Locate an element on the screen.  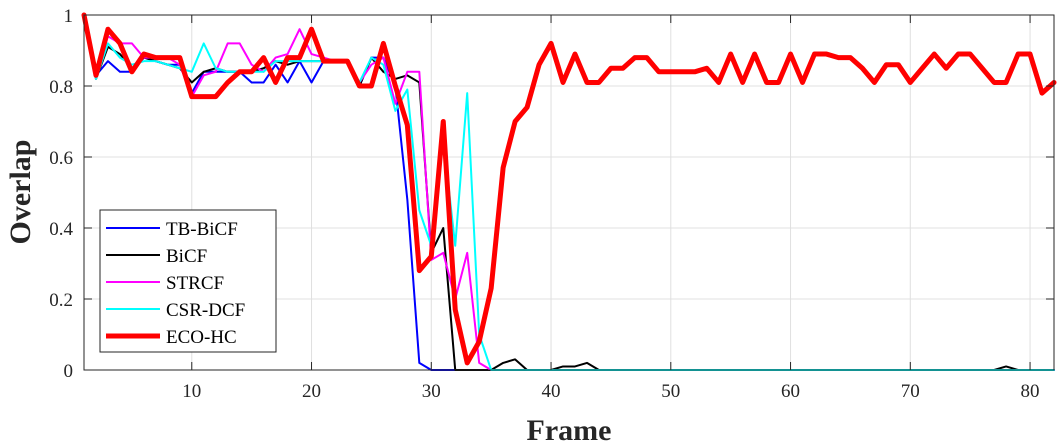
y-tick-label: 1 is located at coordinates (69, 16).